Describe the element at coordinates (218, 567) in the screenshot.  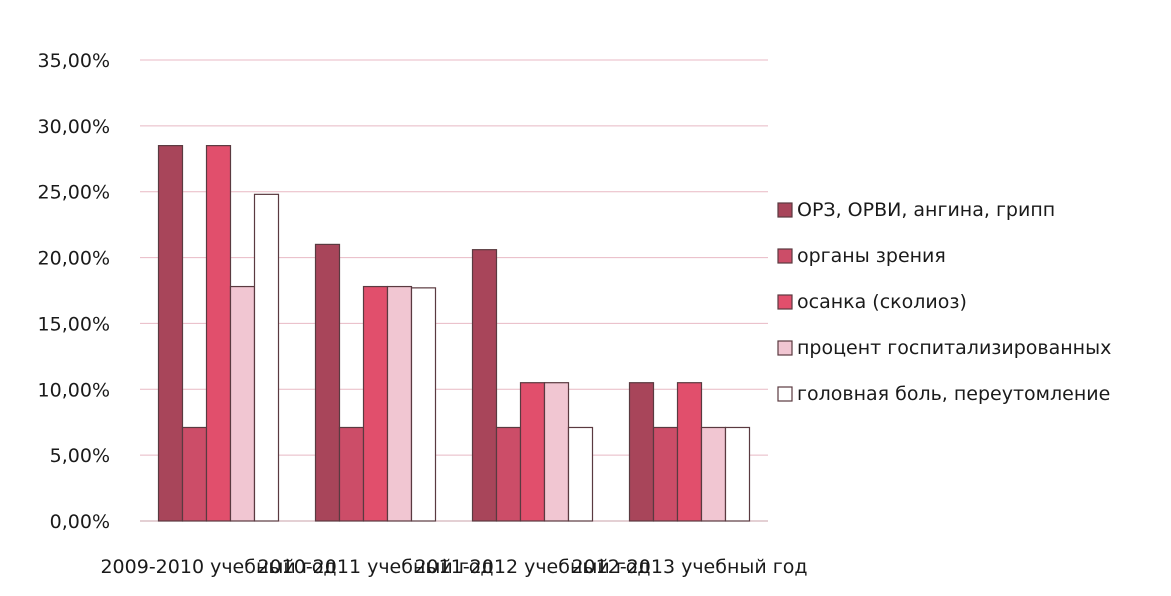
I see `x-tick-label: 2009-2010 учебный год` at that location.